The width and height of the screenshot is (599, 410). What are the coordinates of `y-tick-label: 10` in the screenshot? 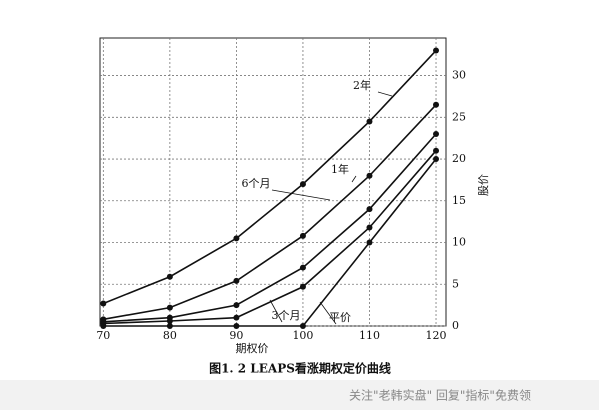 It's located at (459, 242).